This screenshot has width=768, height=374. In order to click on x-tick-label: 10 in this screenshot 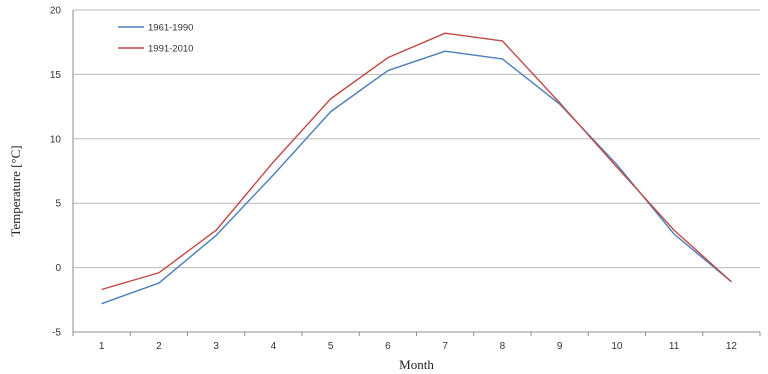, I will do `click(617, 346)`.